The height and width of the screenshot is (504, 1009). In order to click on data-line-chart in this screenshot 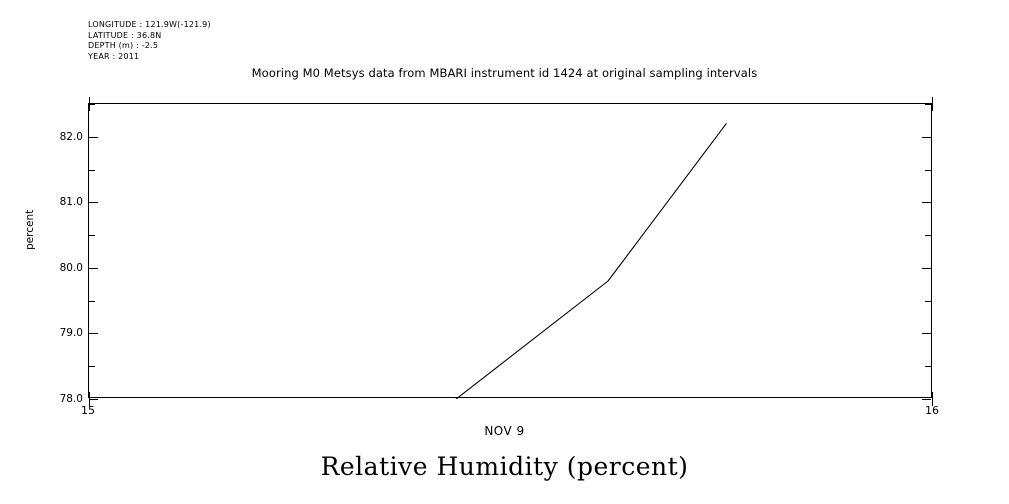, I will do `click(591, 261)`.